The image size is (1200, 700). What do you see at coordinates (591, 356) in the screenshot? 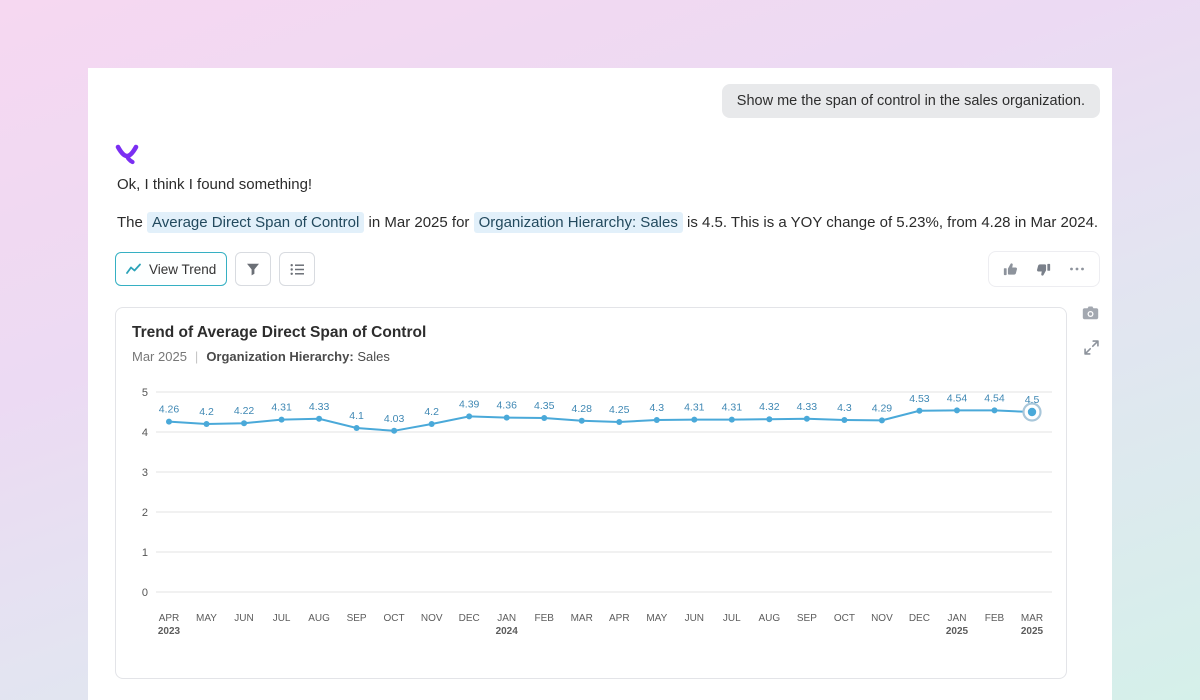
I see `chart-subtitle: Mar 2025 | Organization Hierarchy: Sales` at bounding box center [591, 356].